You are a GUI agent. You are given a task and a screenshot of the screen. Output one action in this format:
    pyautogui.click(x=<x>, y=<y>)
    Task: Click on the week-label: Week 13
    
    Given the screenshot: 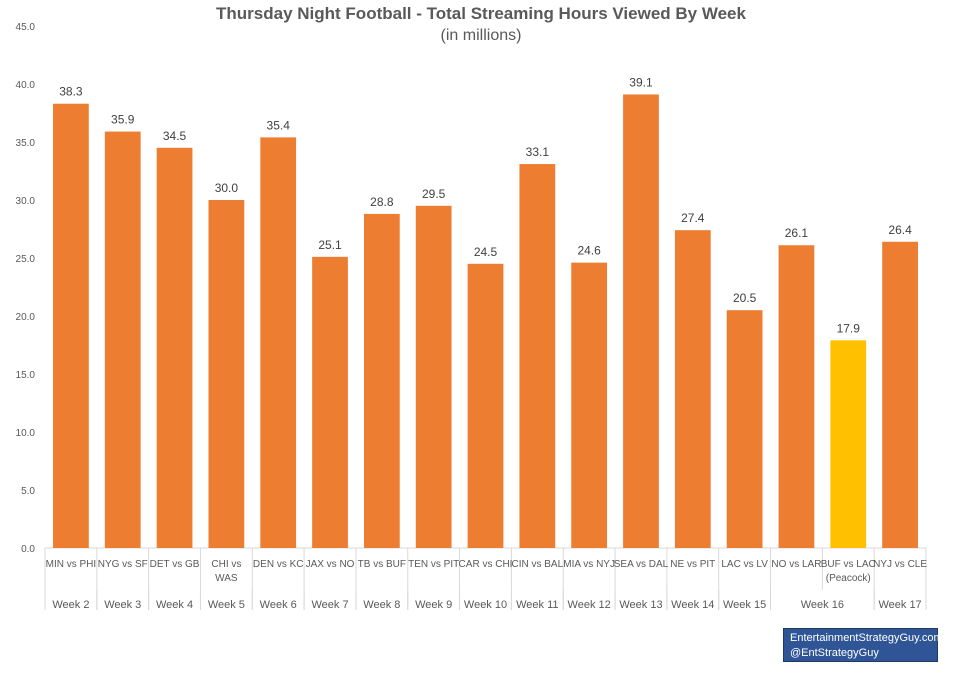 What is the action you would take?
    pyautogui.click(x=640, y=605)
    